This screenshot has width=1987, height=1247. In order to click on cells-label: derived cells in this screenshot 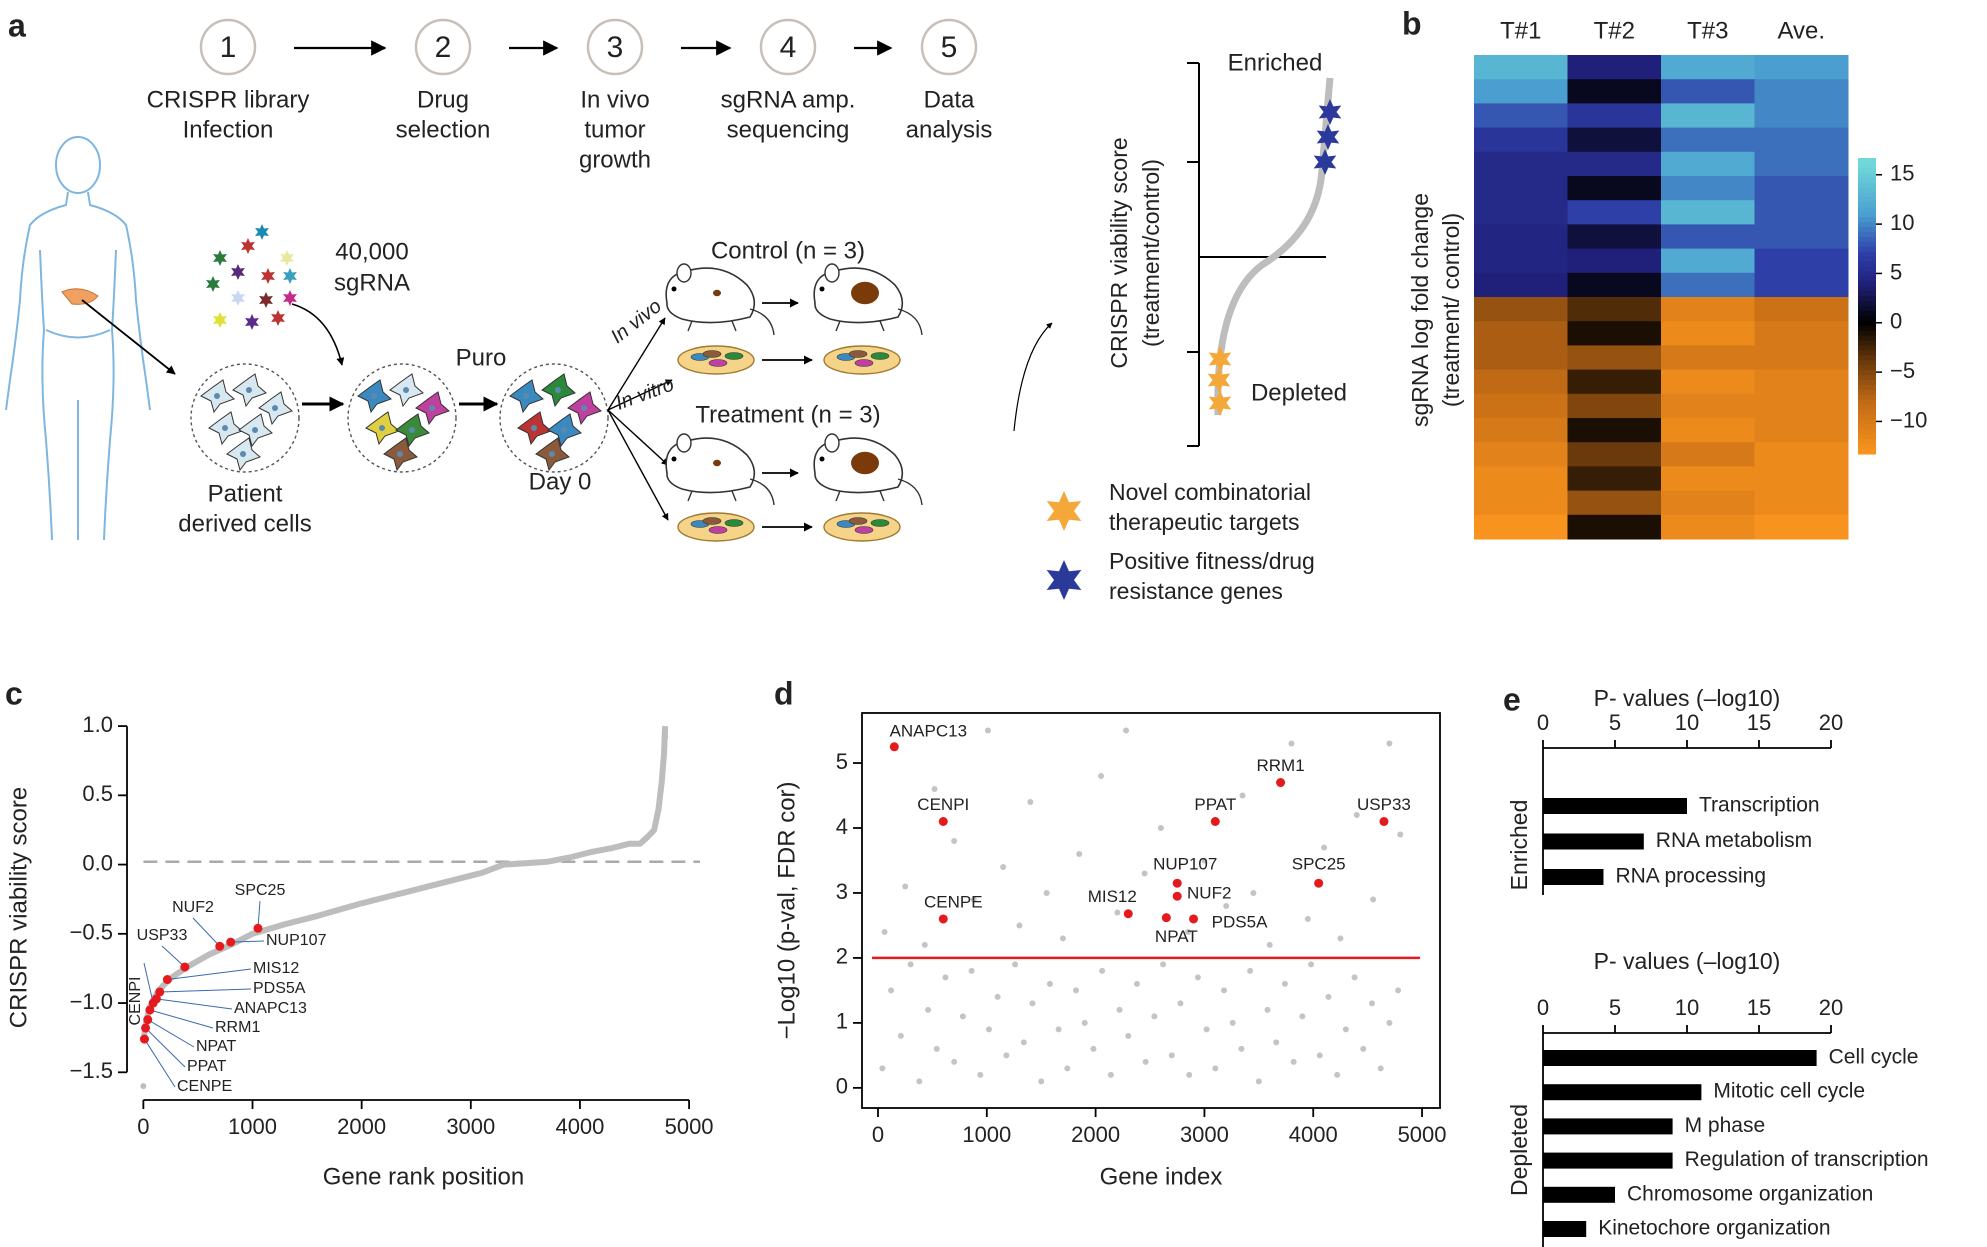, I will do `click(244, 523)`.